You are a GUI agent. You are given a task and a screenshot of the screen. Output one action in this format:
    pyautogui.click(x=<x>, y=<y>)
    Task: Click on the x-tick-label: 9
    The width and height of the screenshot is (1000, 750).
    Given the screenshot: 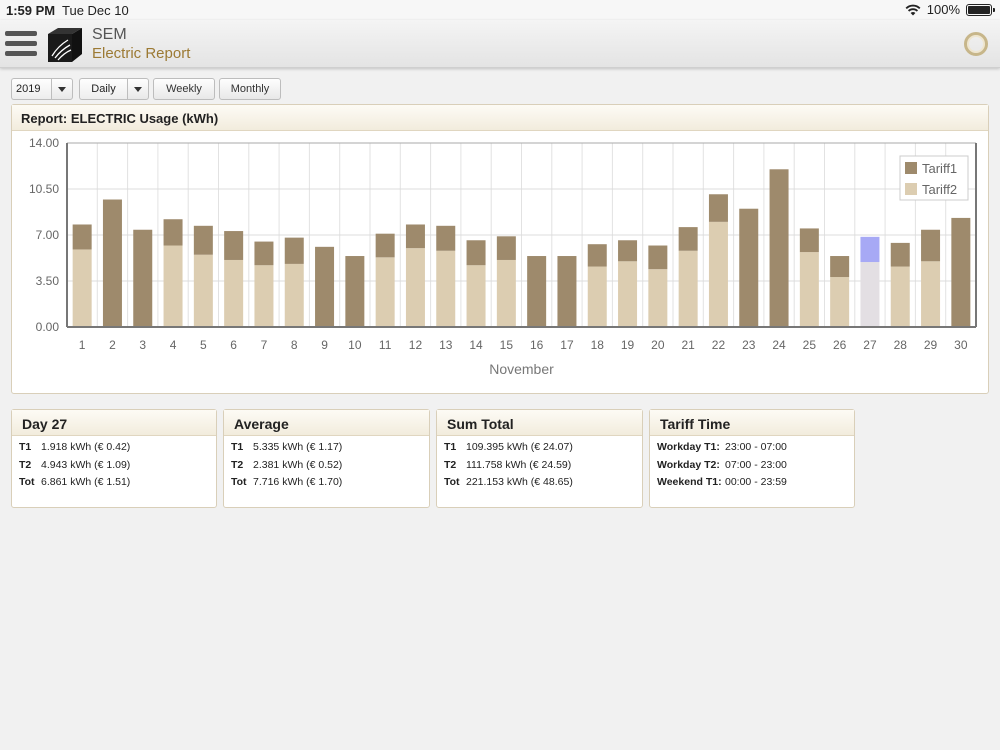 What is the action you would take?
    pyautogui.click(x=324, y=345)
    